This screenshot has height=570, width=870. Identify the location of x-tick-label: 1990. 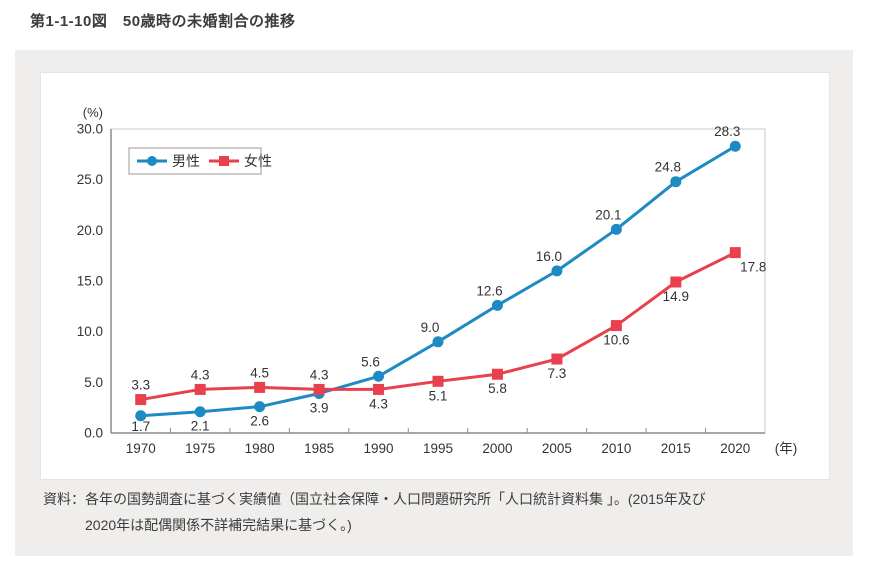
(379, 448).